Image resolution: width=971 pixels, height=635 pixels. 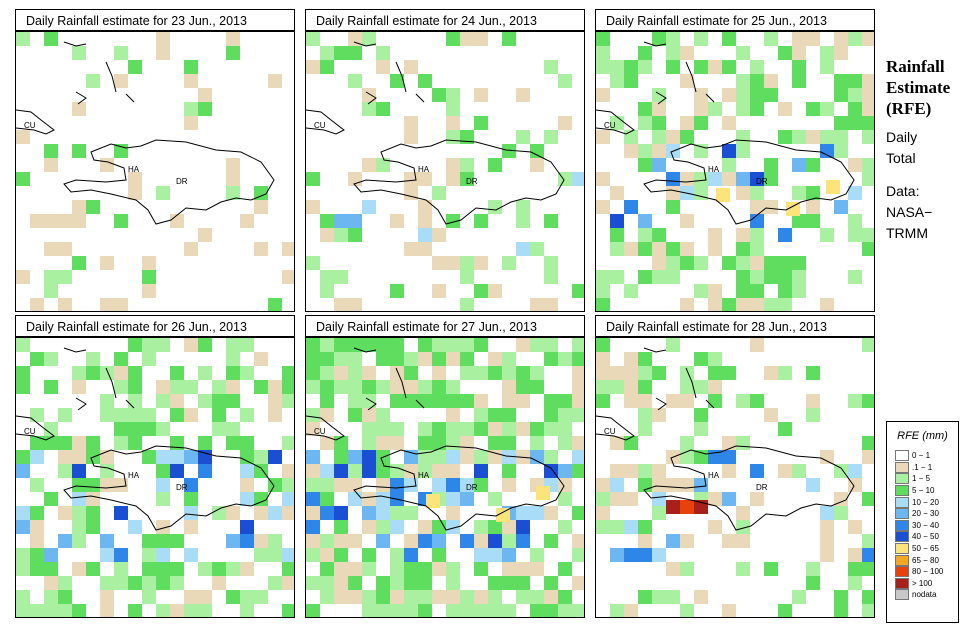 What do you see at coordinates (445, 477) in the screenshot?
I see `rainfall-map: CU HA DR` at bounding box center [445, 477].